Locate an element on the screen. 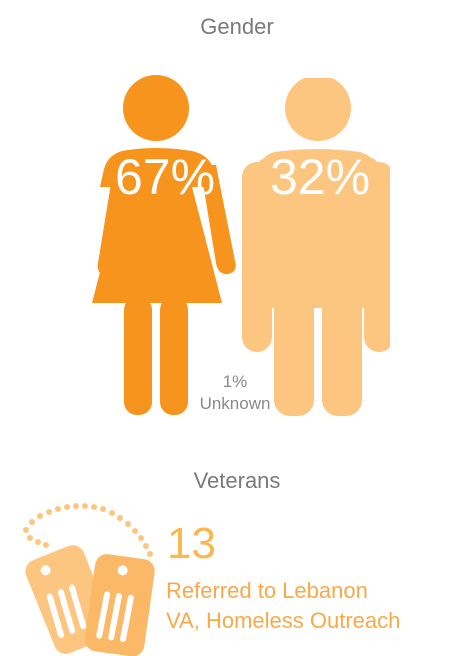  veterans-title: Veterans is located at coordinates (237, 480).